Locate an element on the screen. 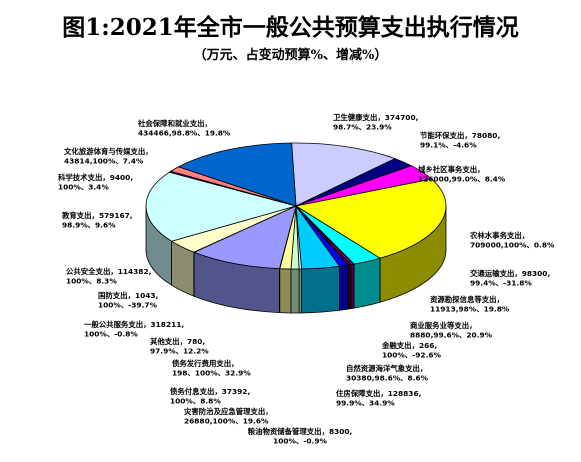 Image resolution: width=581 pixels, height=462 pixels. data-label: 节能环保支出，78080, 99.1%、-4.6% is located at coordinates (460, 140).